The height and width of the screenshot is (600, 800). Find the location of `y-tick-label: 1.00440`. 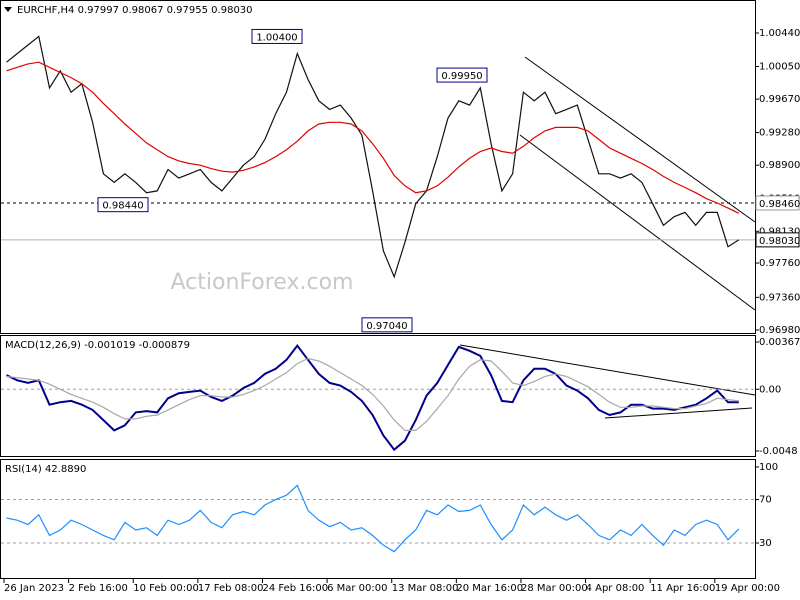

y-tick-label: 1.00440 is located at coordinates (779, 33).